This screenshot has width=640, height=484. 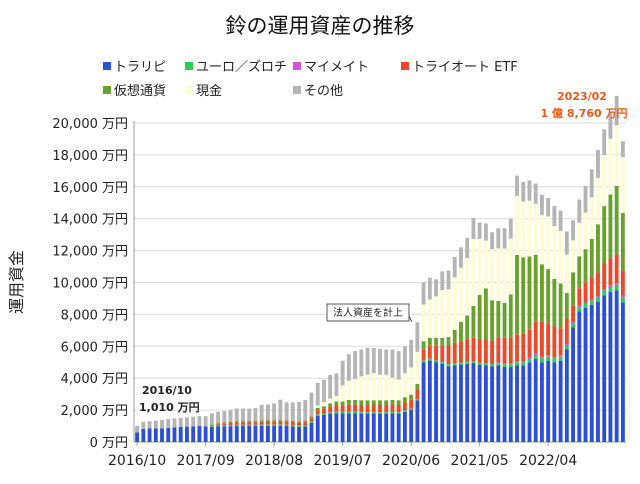 What do you see at coordinates (465, 67) in the screenshot?
I see `legend-label: トライオート ETF` at bounding box center [465, 67].